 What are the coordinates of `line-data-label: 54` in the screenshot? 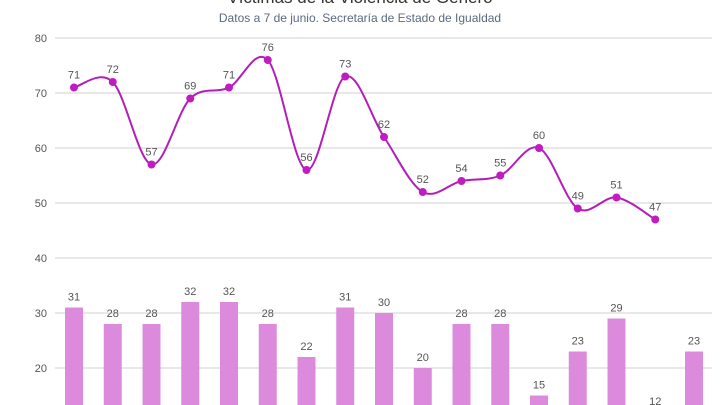 It's located at (461, 169).